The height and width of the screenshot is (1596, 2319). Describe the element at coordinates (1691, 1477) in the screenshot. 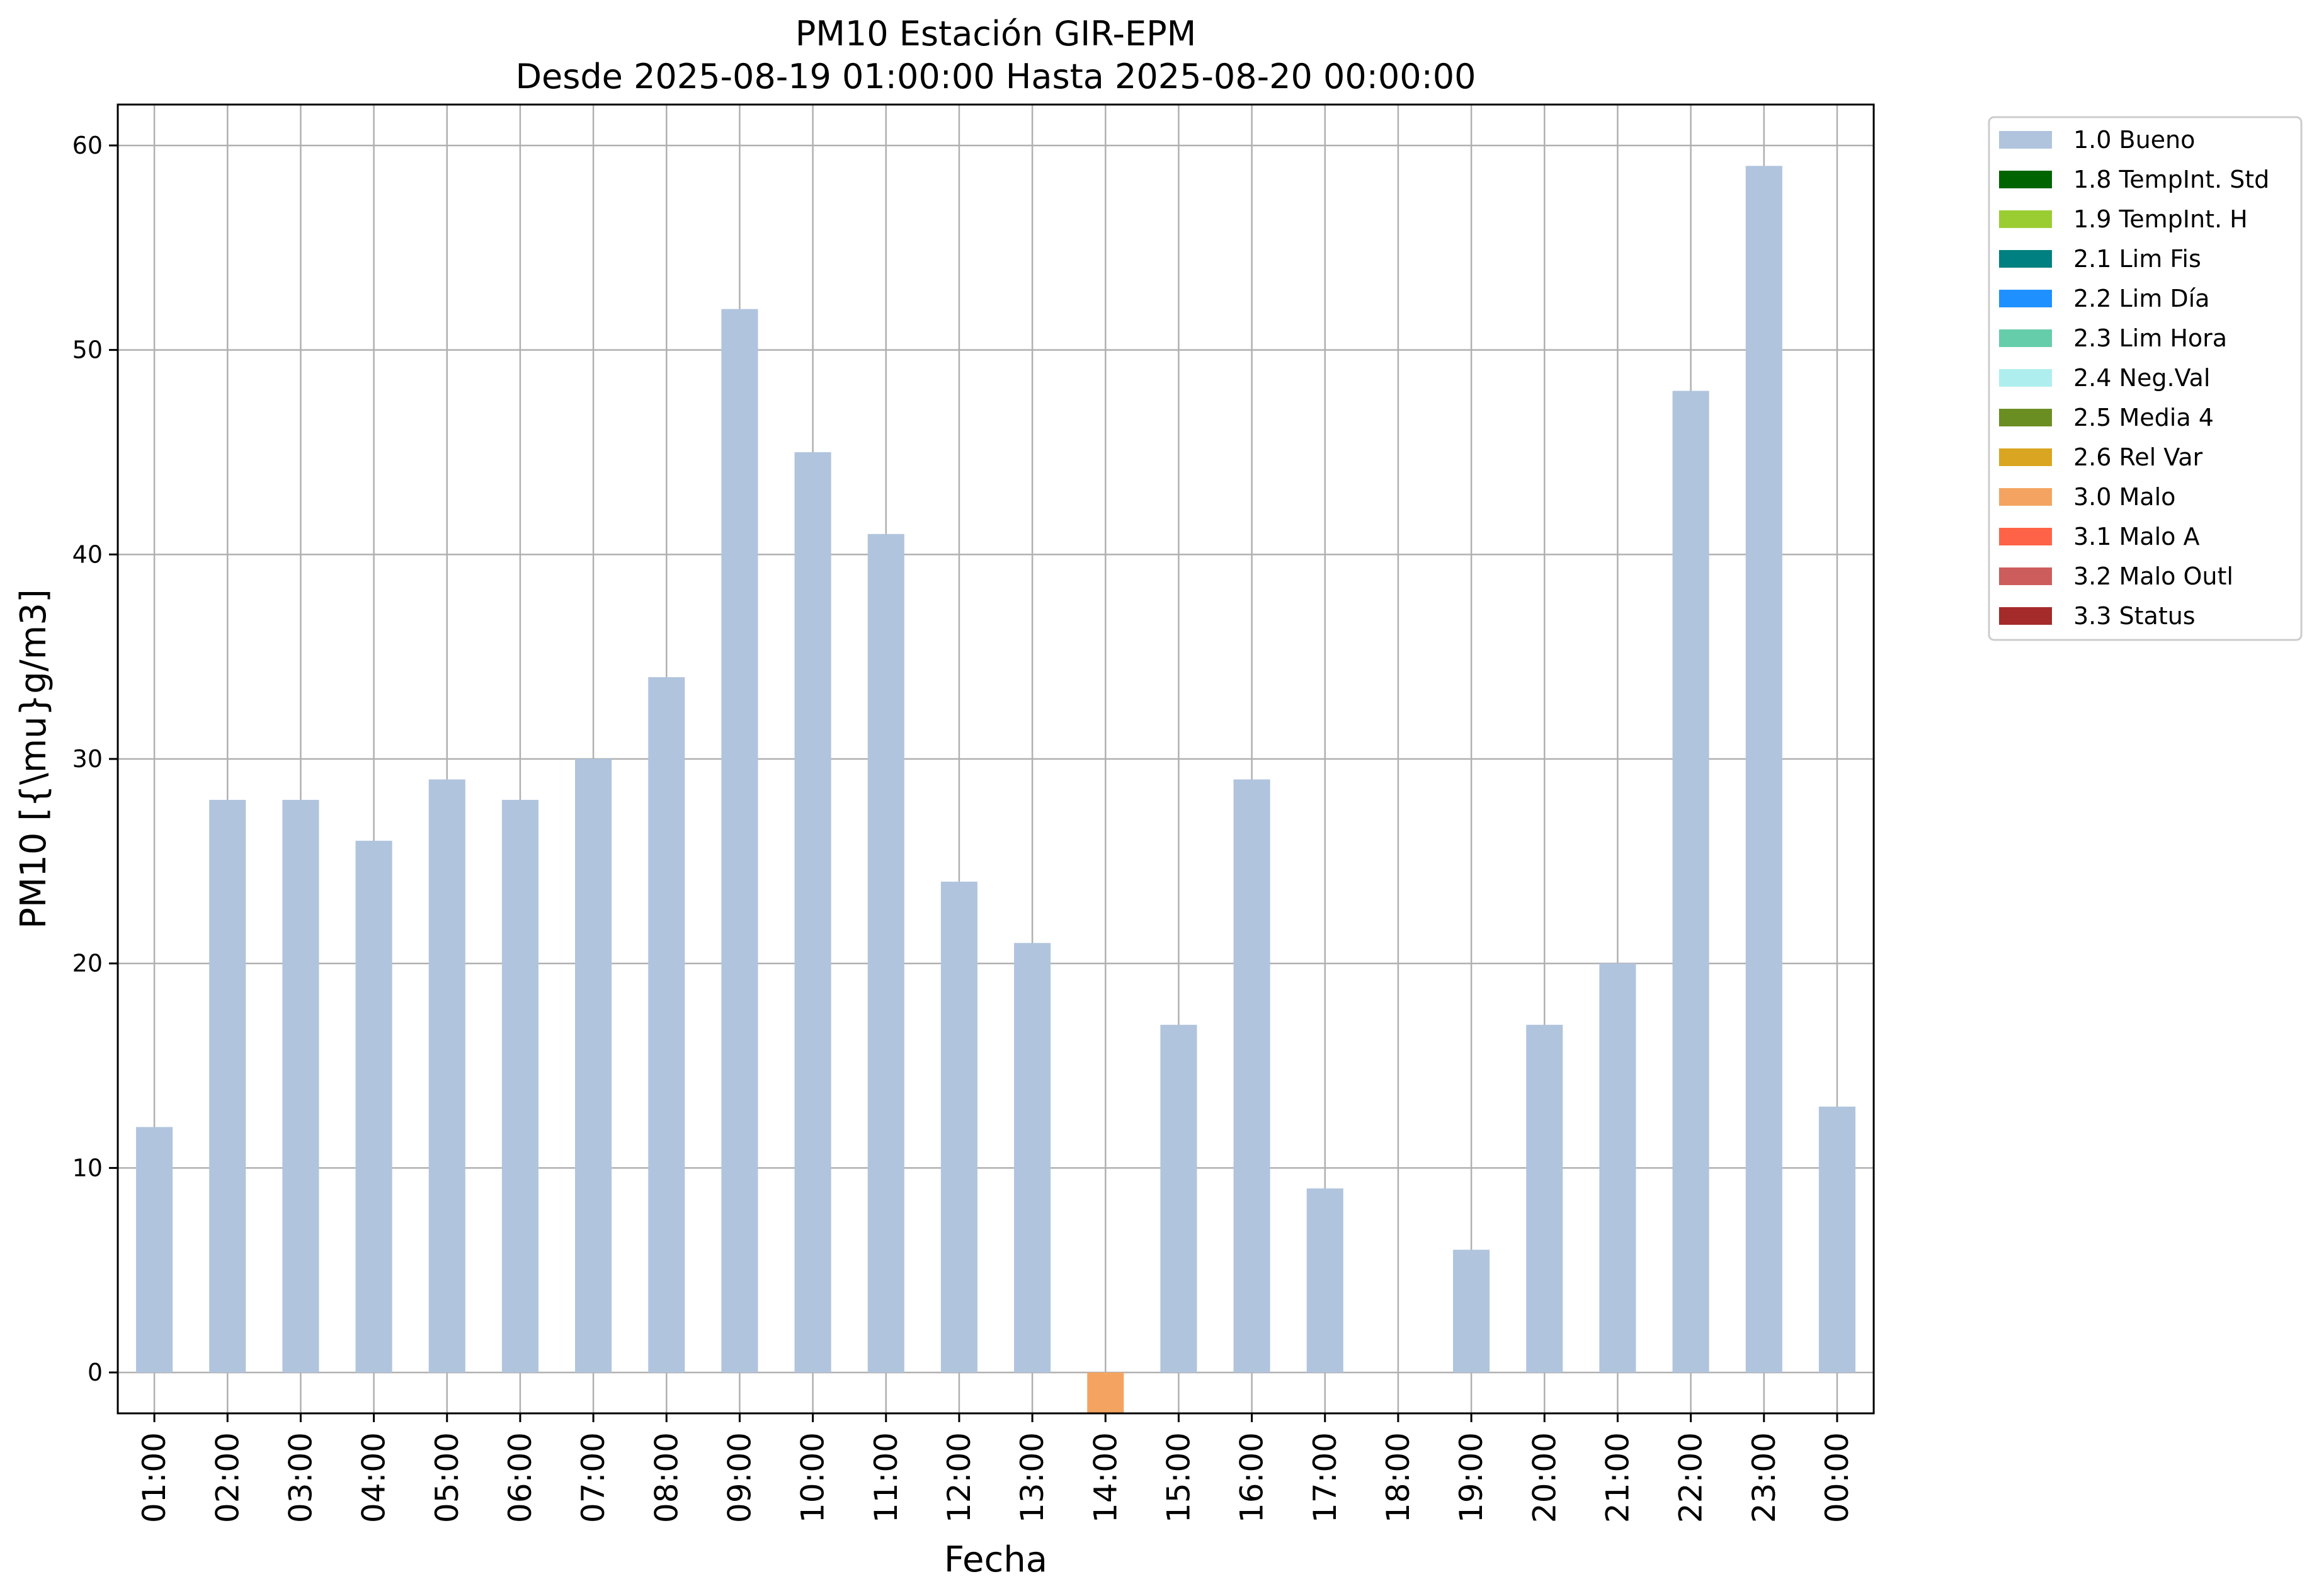

I see `x-tick-label: 22:00` at that location.